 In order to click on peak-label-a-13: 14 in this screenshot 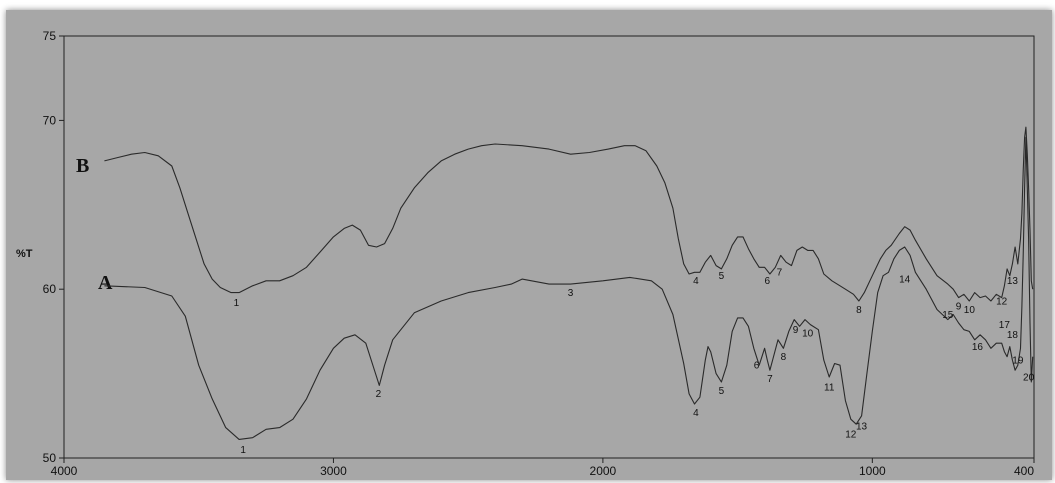, I will do `click(905, 279)`.